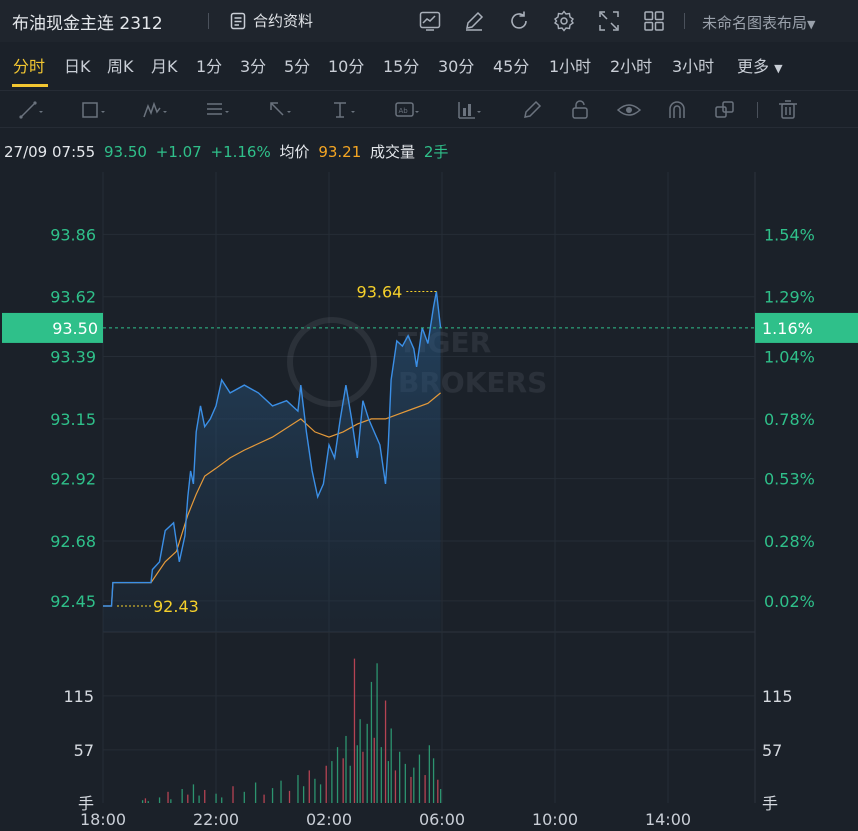 This screenshot has height=831, width=858. Describe the element at coordinates (84, 750) in the screenshot. I see `volume-tick-label: 57` at that location.